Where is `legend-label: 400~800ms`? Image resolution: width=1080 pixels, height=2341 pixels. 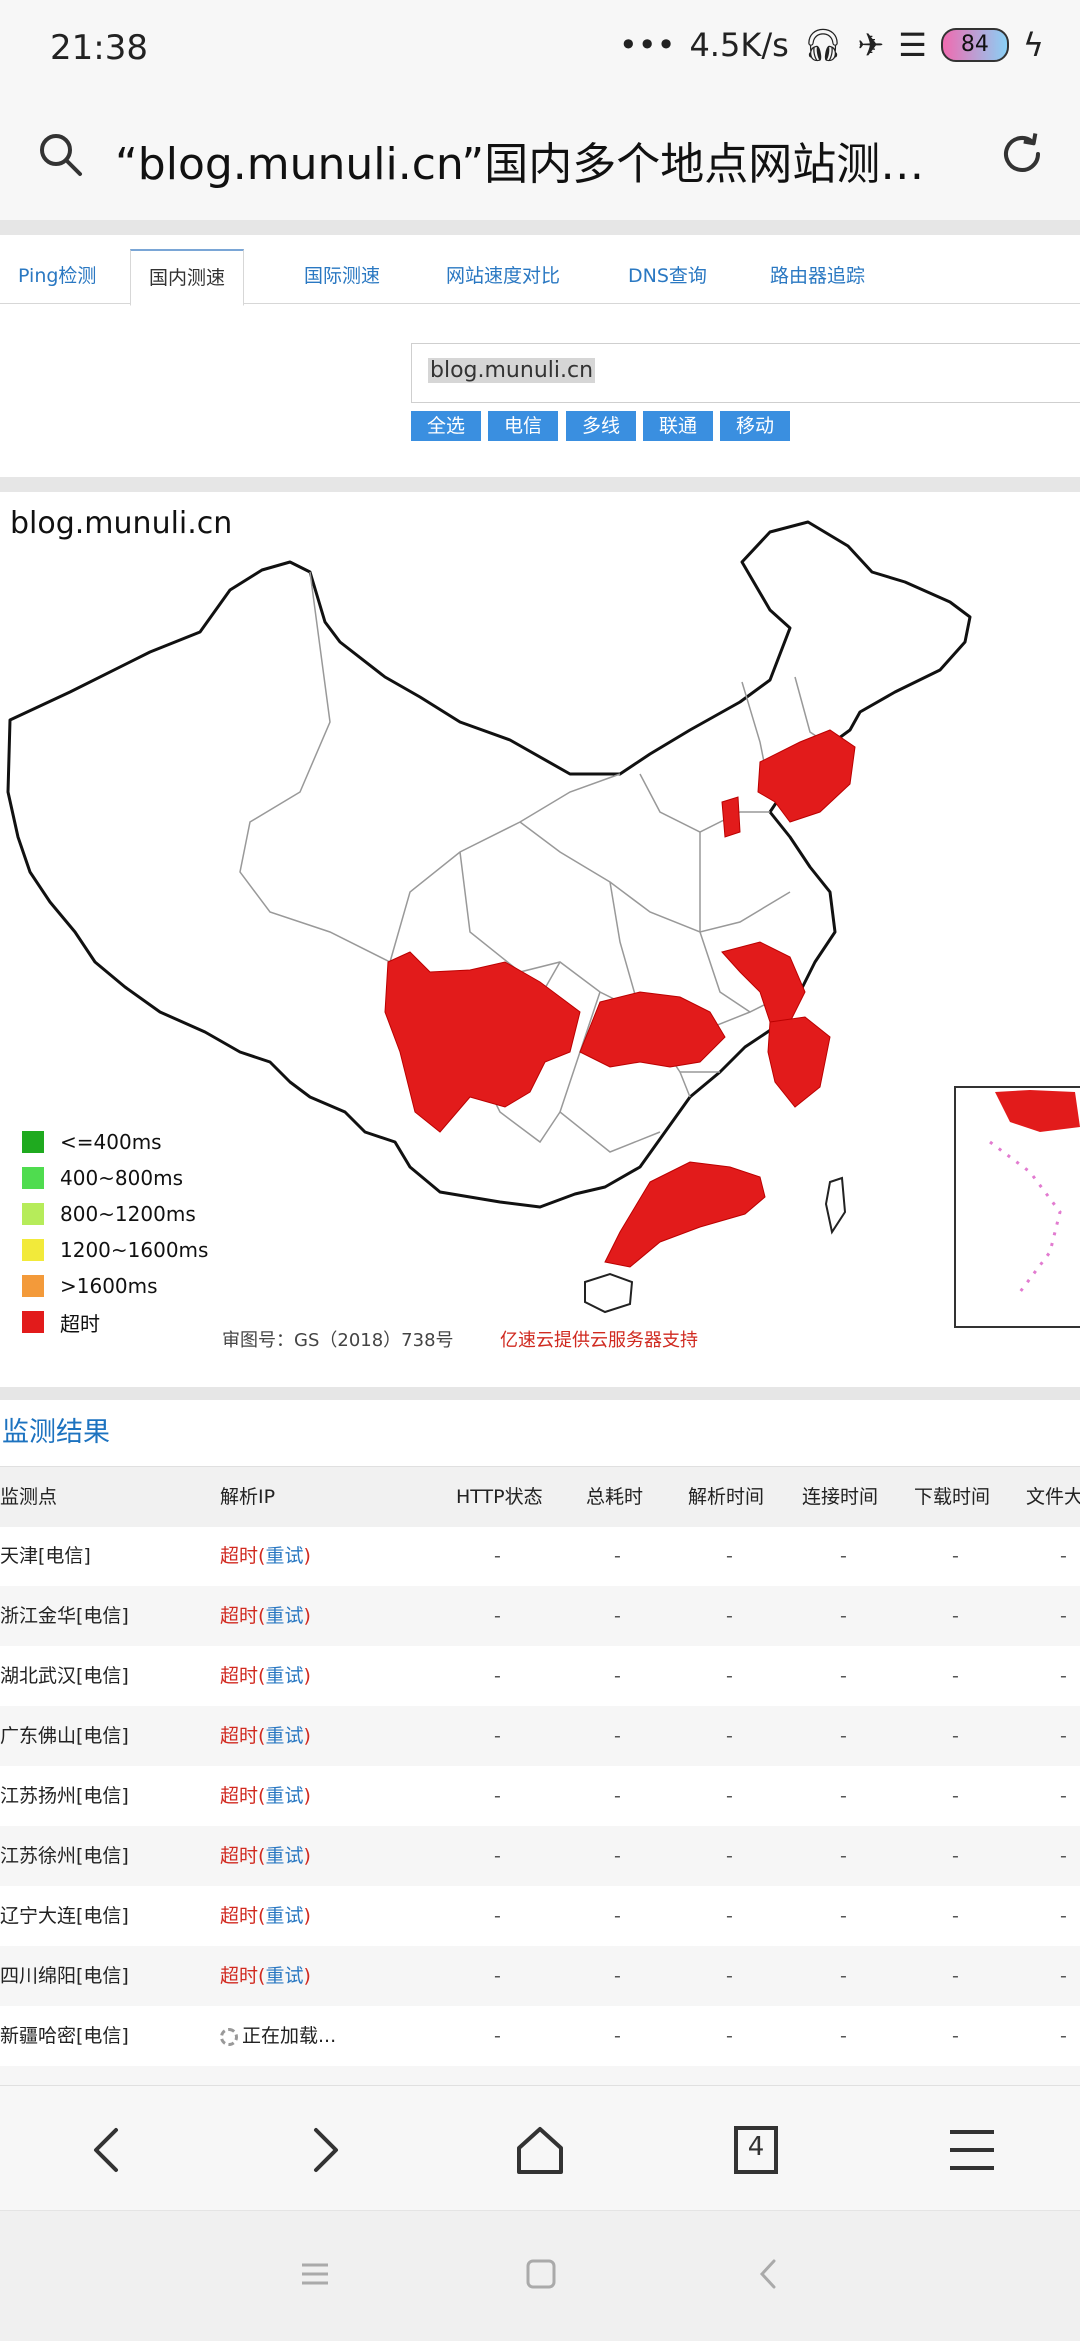
legend-label: 400~800ms is located at coordinates (122, 1178).